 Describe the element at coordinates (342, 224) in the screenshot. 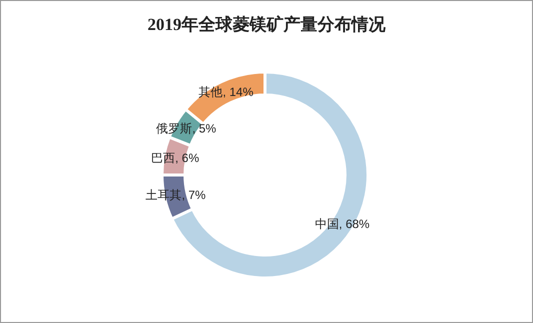

I see `slice-label: 中国, 68%` at that location.